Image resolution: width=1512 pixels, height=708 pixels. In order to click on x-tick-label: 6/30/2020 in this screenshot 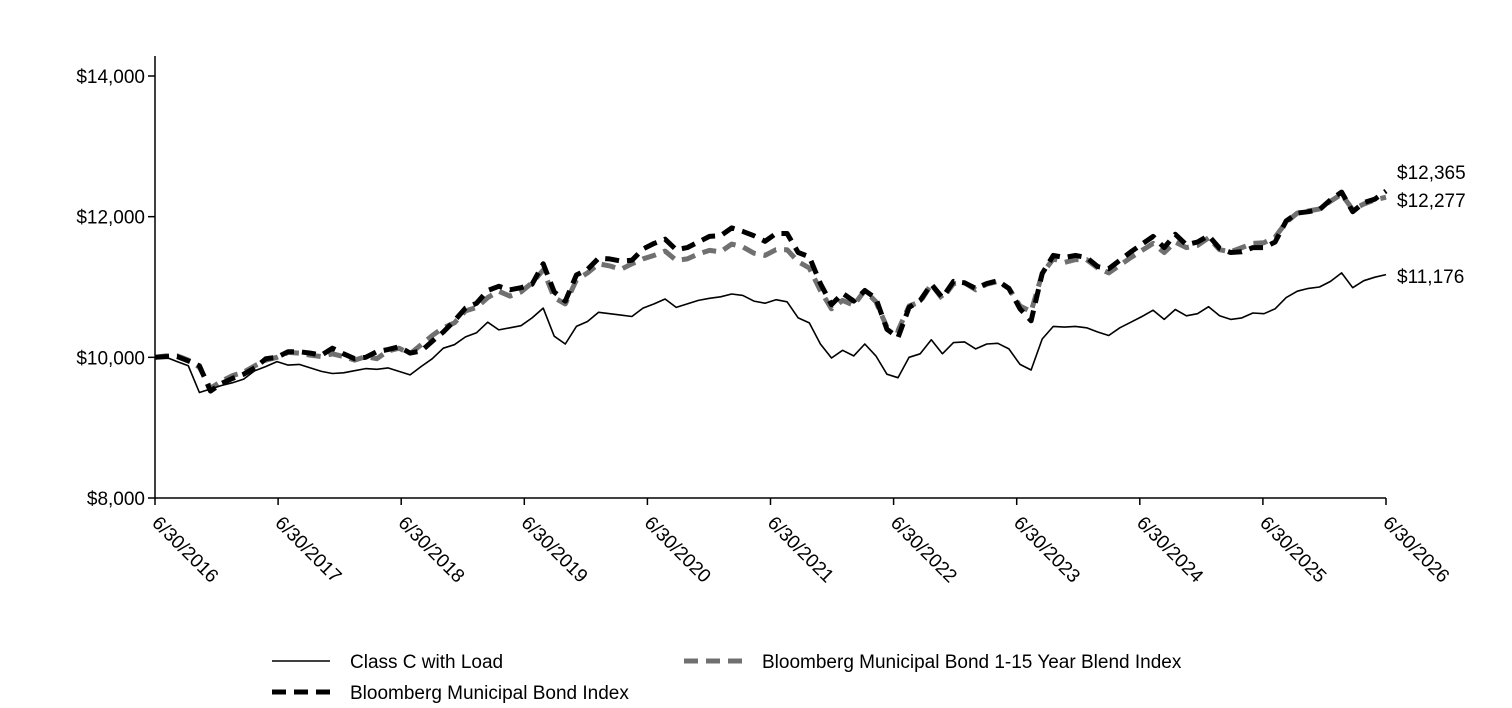, I will do `click(677, 550)`.